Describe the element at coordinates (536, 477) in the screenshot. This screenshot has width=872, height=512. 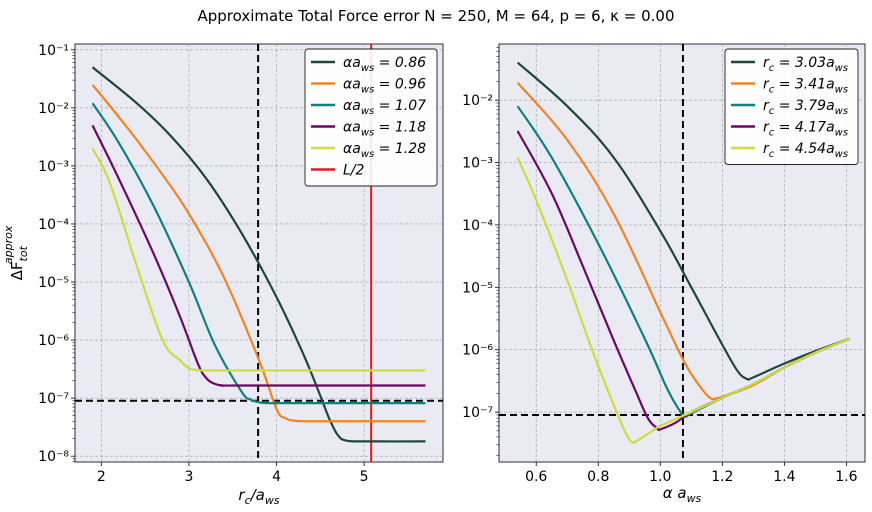
I see `x-tick-label: 0.6` at that location.